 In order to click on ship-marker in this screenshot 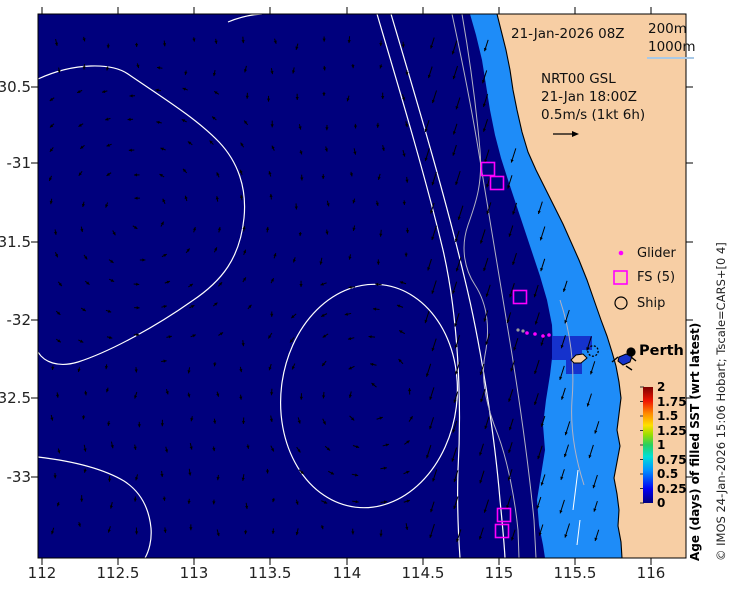, I will do `click(593, 351)`.